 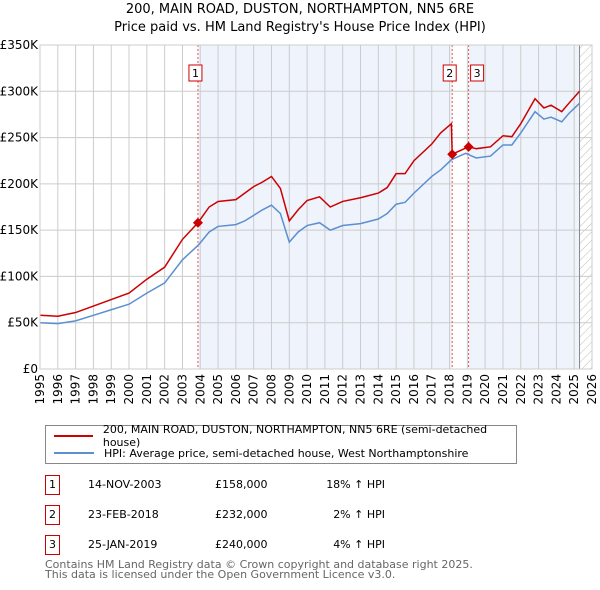 What do you see at coordinates (271, 389) in the screenshot?
I see `x-tick-label: 2008` at bounding box center [271, 389].